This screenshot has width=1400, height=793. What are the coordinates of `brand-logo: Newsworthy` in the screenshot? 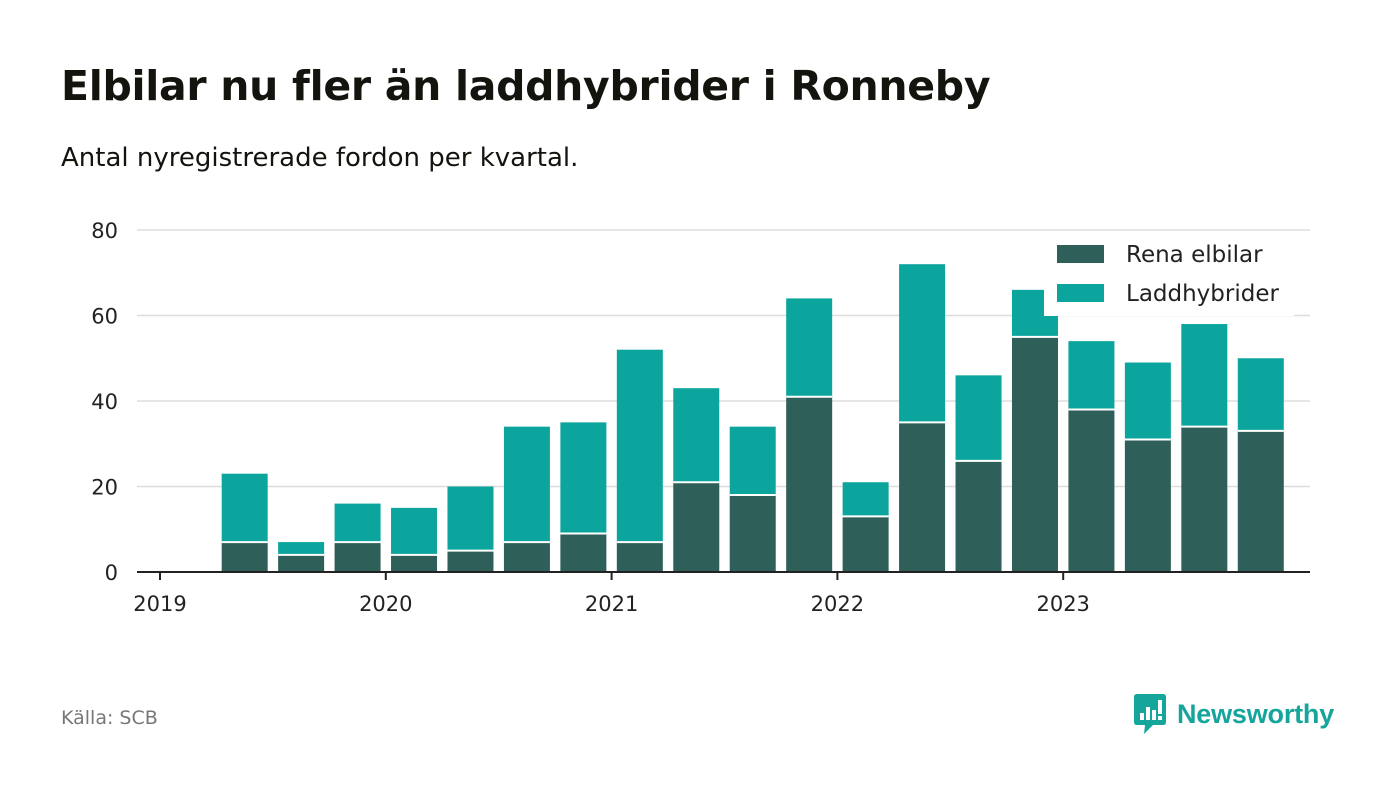 It's located at (1233, 714).